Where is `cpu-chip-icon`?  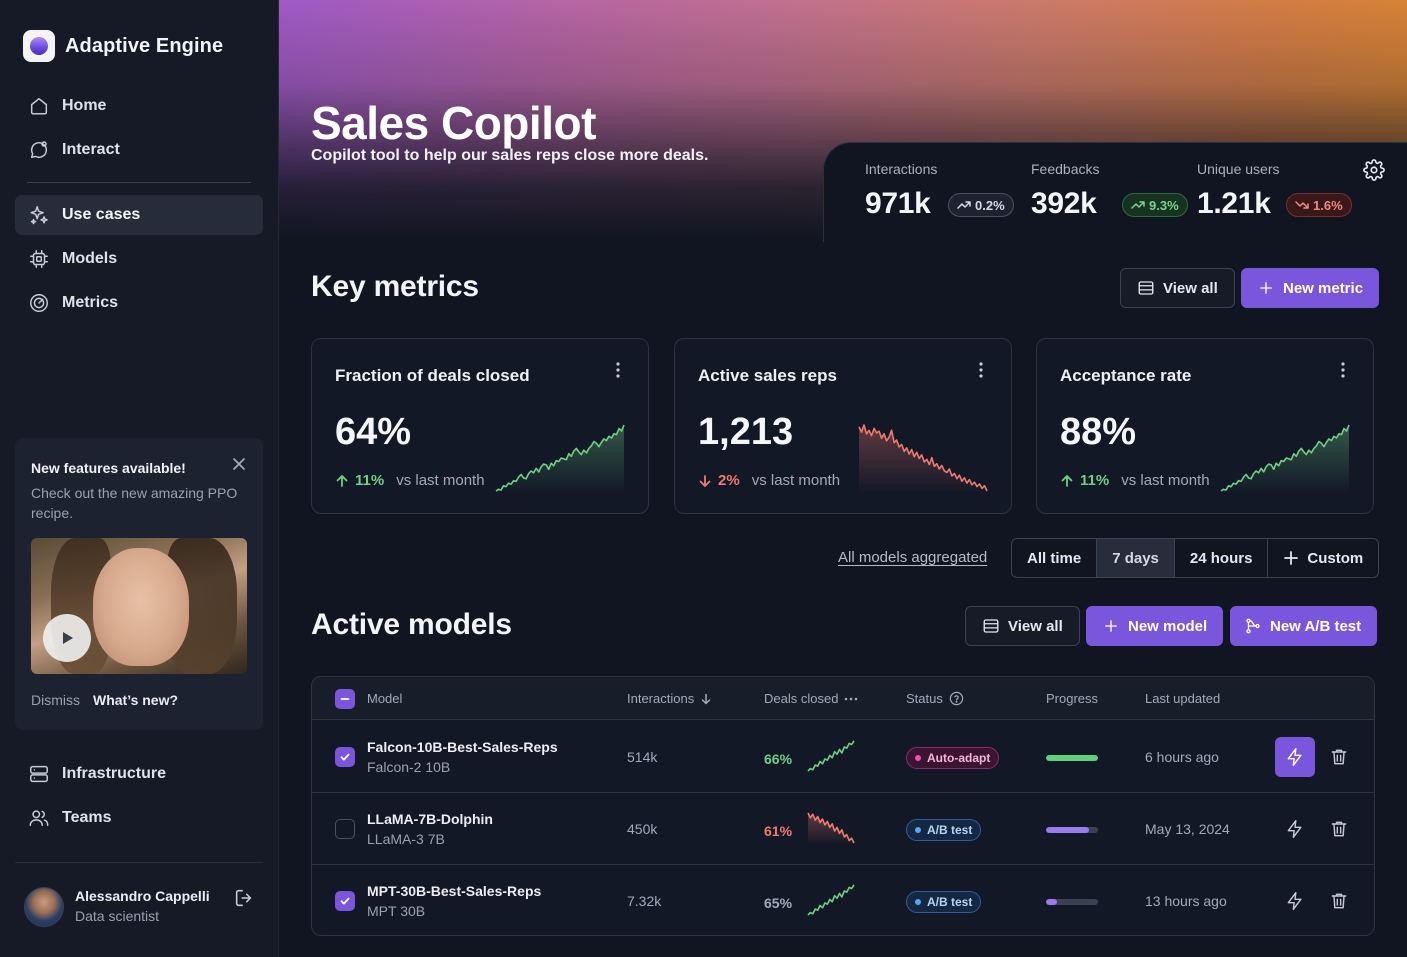 cpu-chip-icon is located at coordinates (39, 259).